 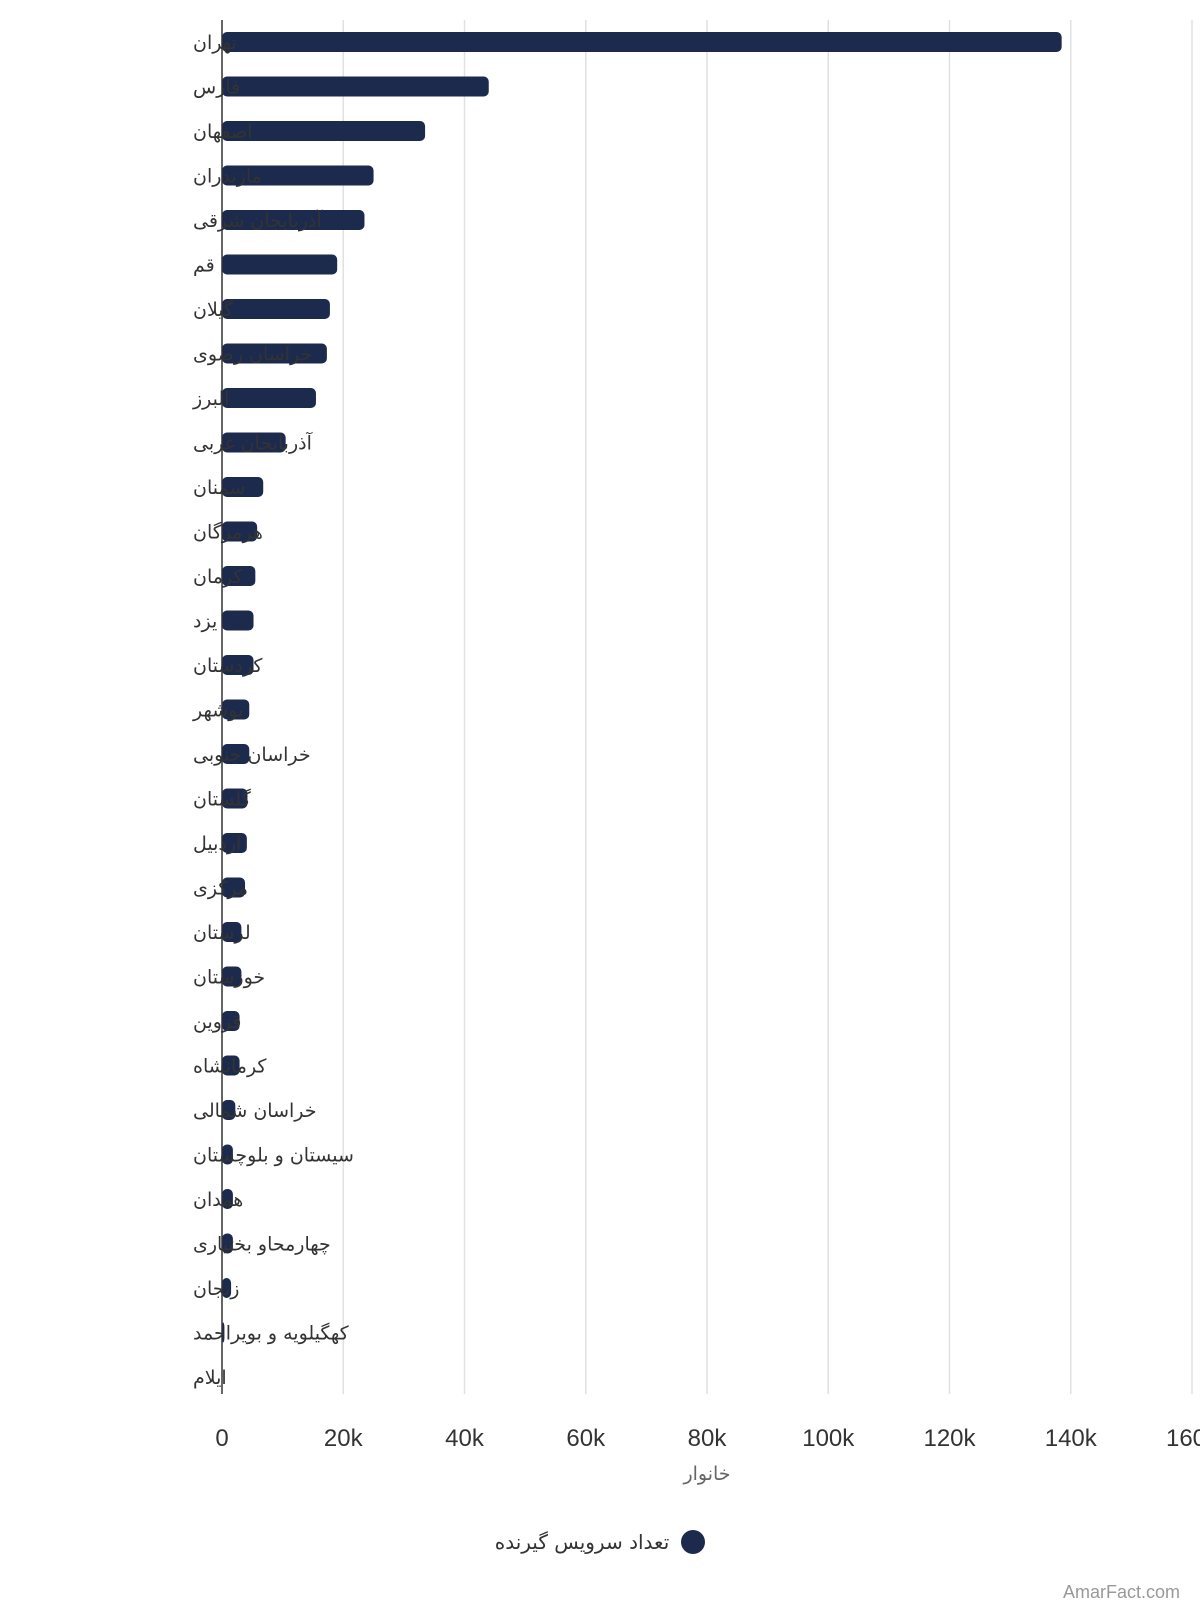 What do you see at coordinates (218, 1200) in the screenshot?
I see `category-label: همدان` at bounding box center [218, 1200].